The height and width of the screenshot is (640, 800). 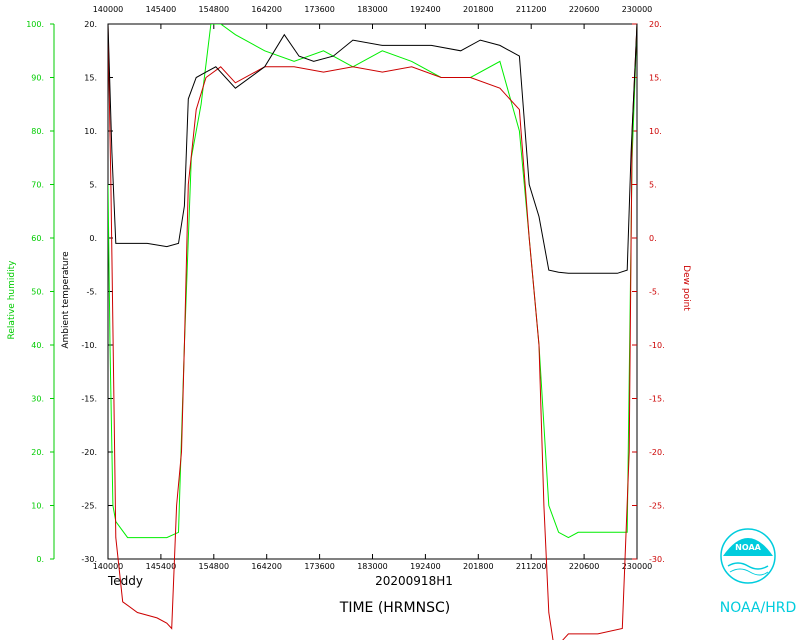 What do you see at coordinates (637, 9) in the screenshot?
I see `x-tick-label-top: 230000` at bounding box center [637, 9].